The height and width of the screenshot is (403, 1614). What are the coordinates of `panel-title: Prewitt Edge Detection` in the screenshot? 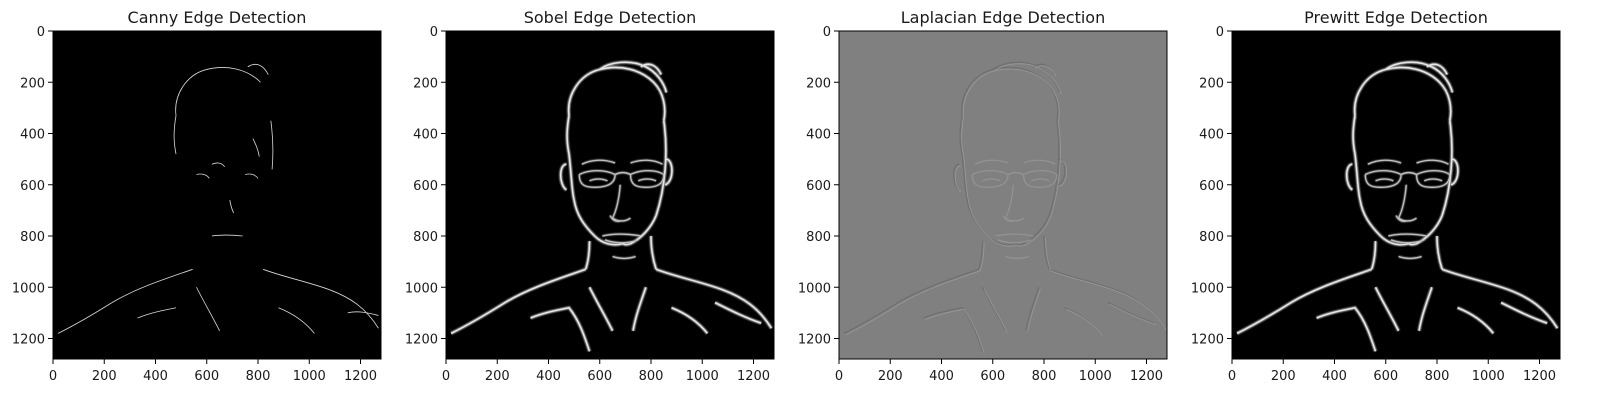 It's located at (1396, 17).